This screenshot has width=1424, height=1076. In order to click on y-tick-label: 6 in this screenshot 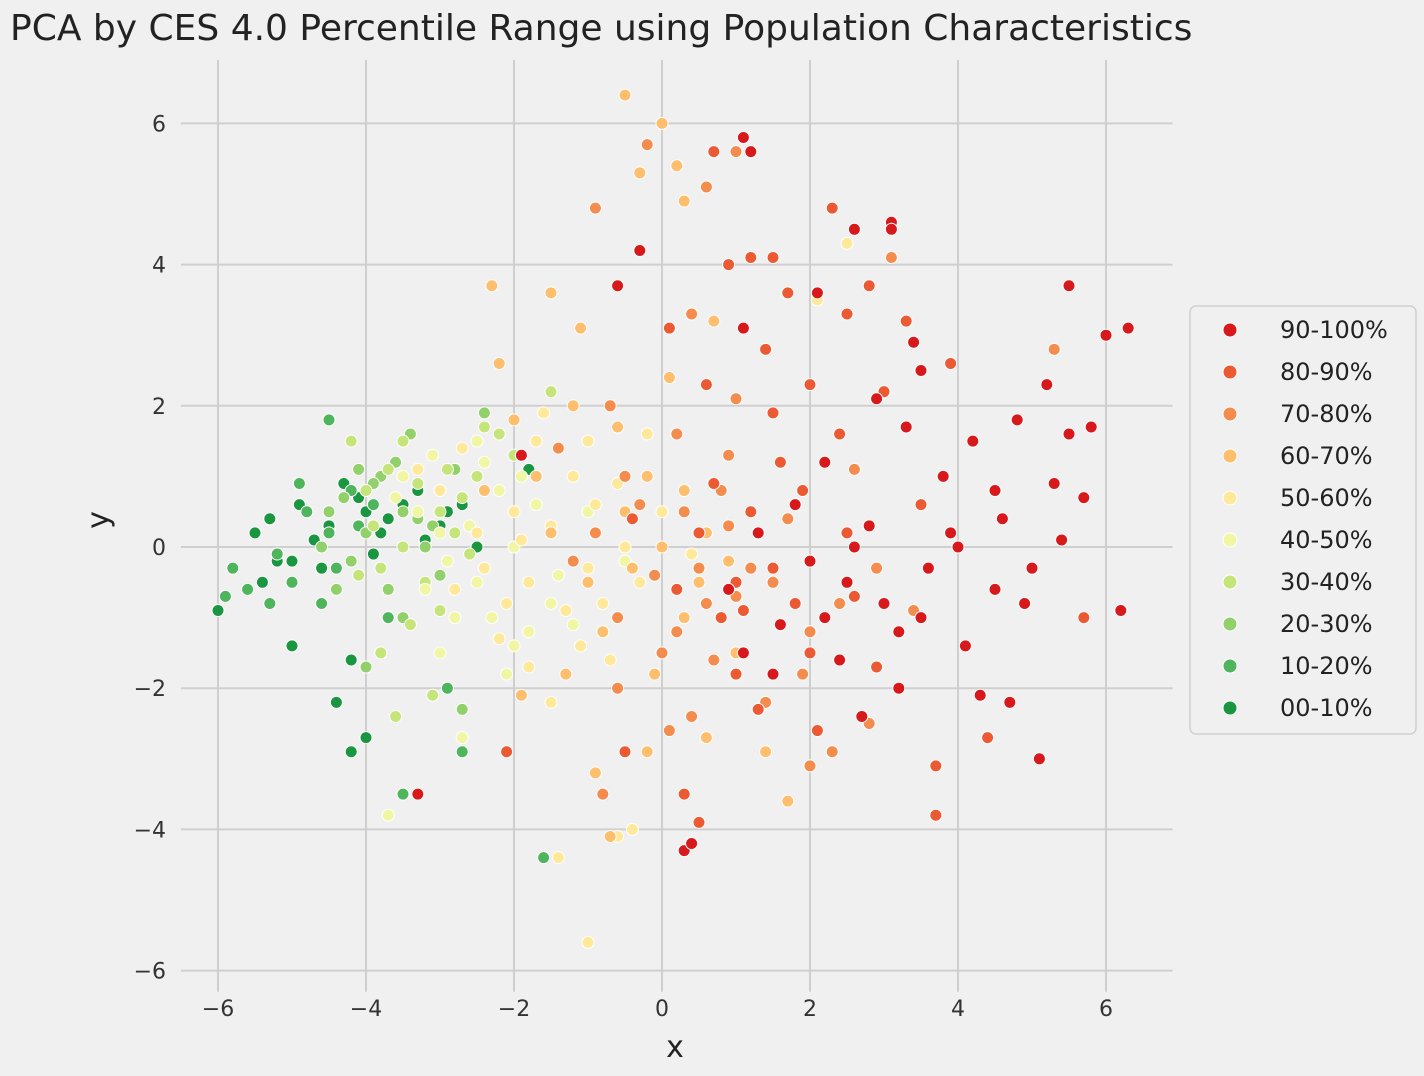, I will do `click(159, 124)`.